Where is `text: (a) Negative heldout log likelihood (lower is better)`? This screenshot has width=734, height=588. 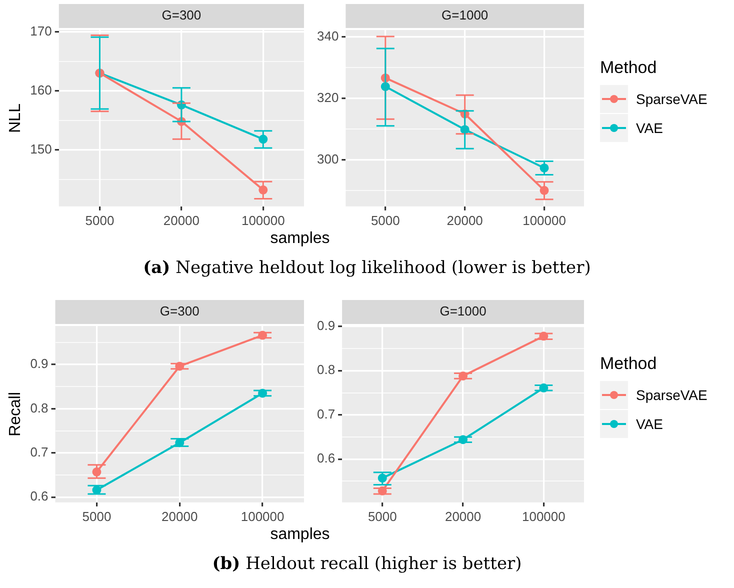
text: (a) Negative heldout log likelihood (lower is better) is located at coordinates (367, 268).